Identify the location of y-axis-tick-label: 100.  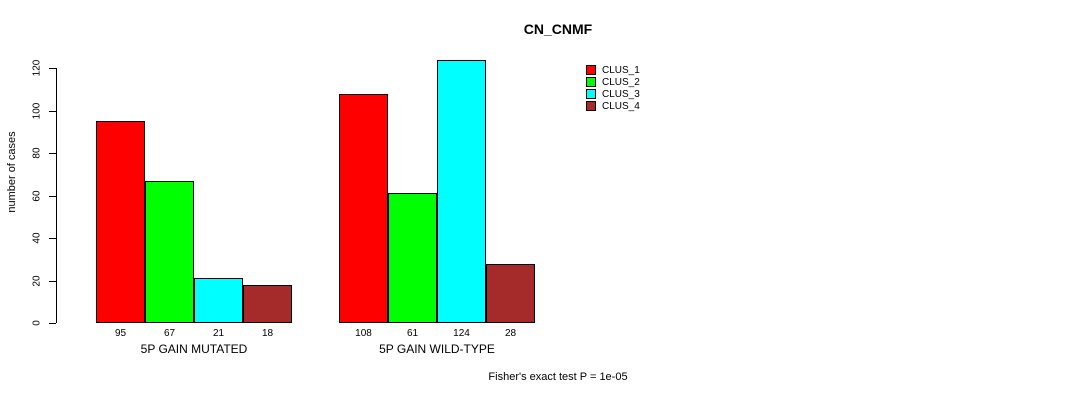
(37, 110).